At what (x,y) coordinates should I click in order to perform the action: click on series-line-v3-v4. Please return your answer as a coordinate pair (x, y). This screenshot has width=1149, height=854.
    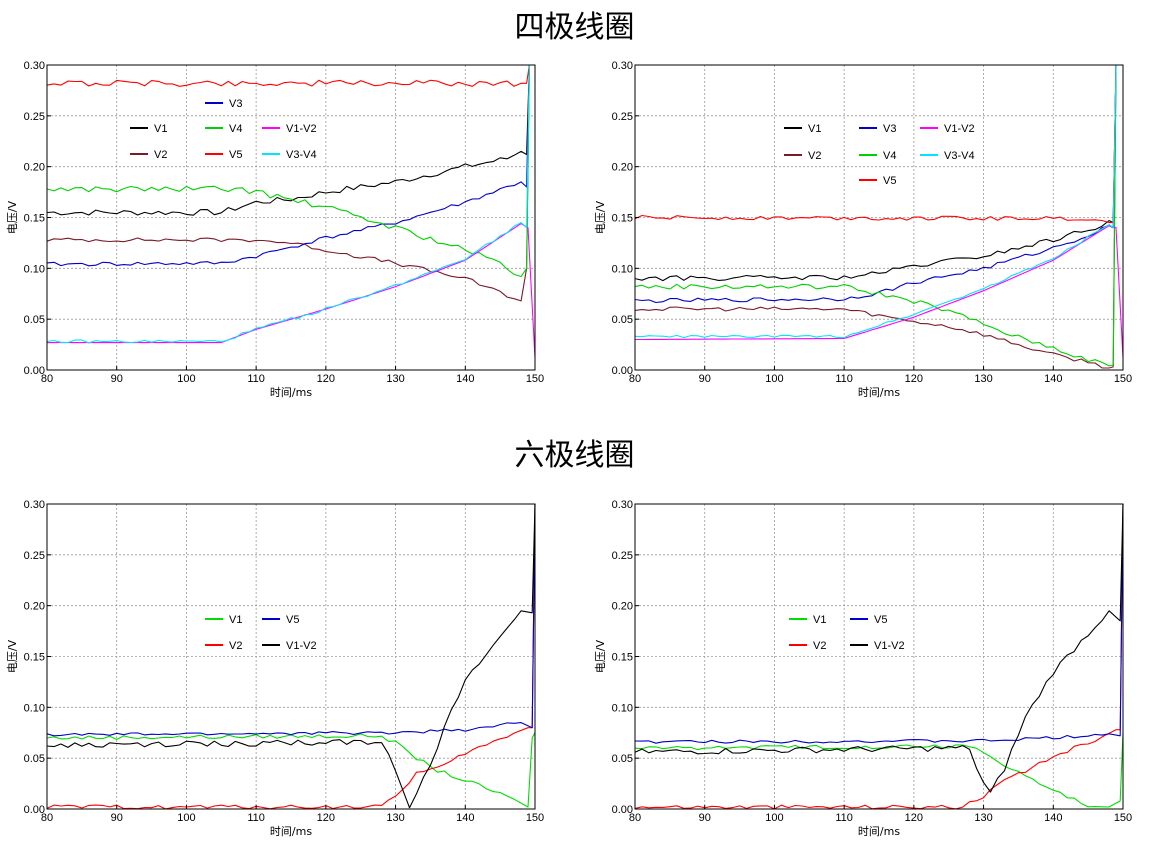
    Looking at the image, I should click on (288, 204).